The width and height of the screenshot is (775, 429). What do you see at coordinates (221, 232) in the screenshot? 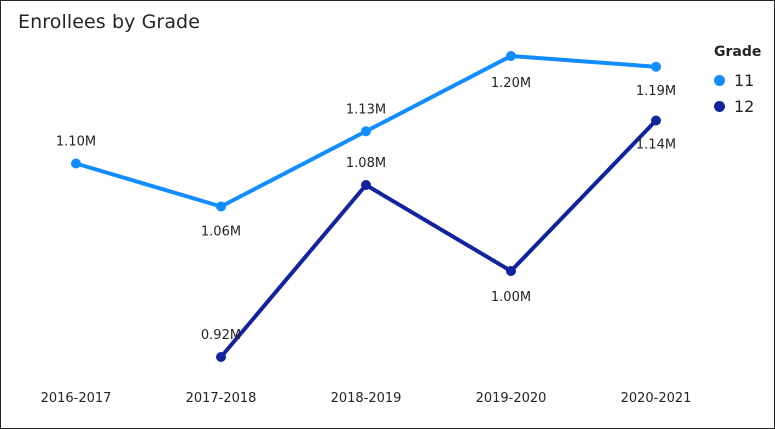
I see `data-label: 1.06M` at bounding box center [221, 232].